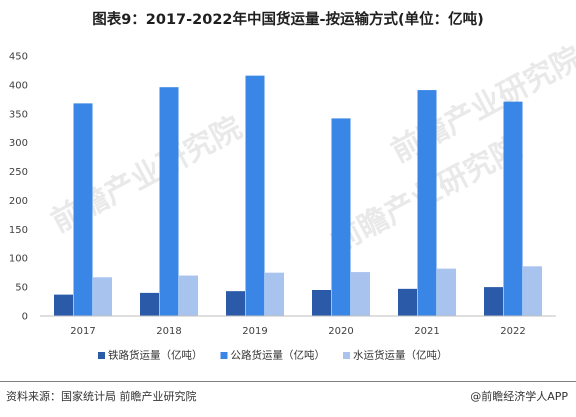 The width and height of the screenshot is (576, 417). I want to click on legend-label: 水运货运量（亿吨）, so click(400, 355).